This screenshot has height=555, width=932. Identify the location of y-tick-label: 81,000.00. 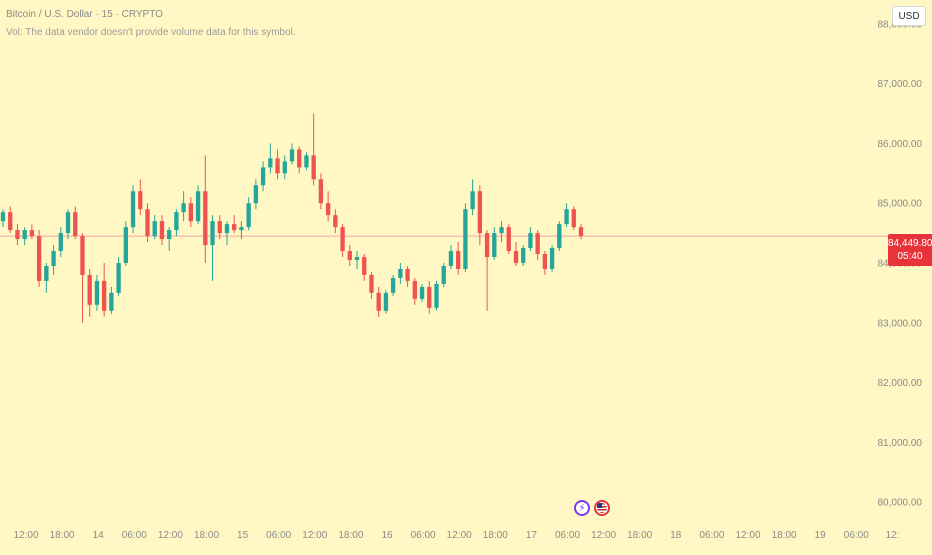
(900, 443).